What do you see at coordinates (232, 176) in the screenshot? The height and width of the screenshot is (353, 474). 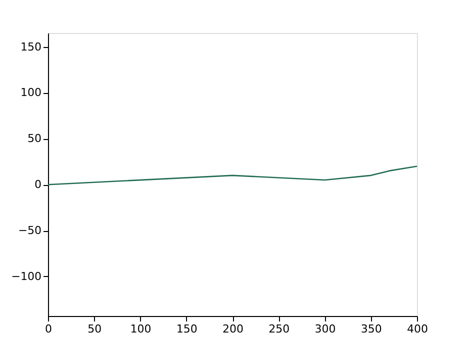 I see `line-series` at bounding box center [232, 176].